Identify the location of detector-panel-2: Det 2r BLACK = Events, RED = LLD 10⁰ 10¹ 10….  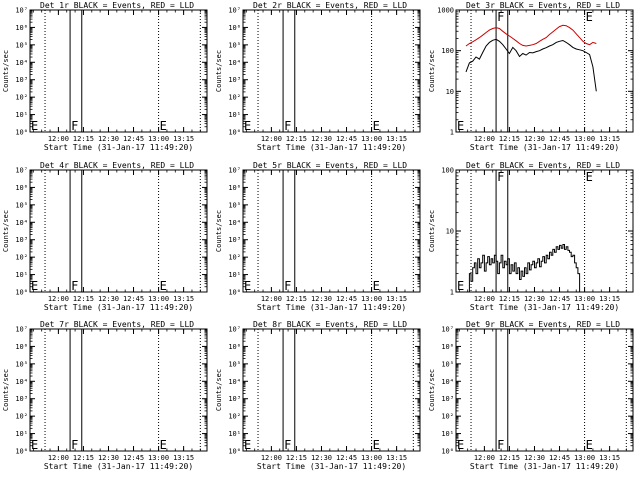
(318, 76).